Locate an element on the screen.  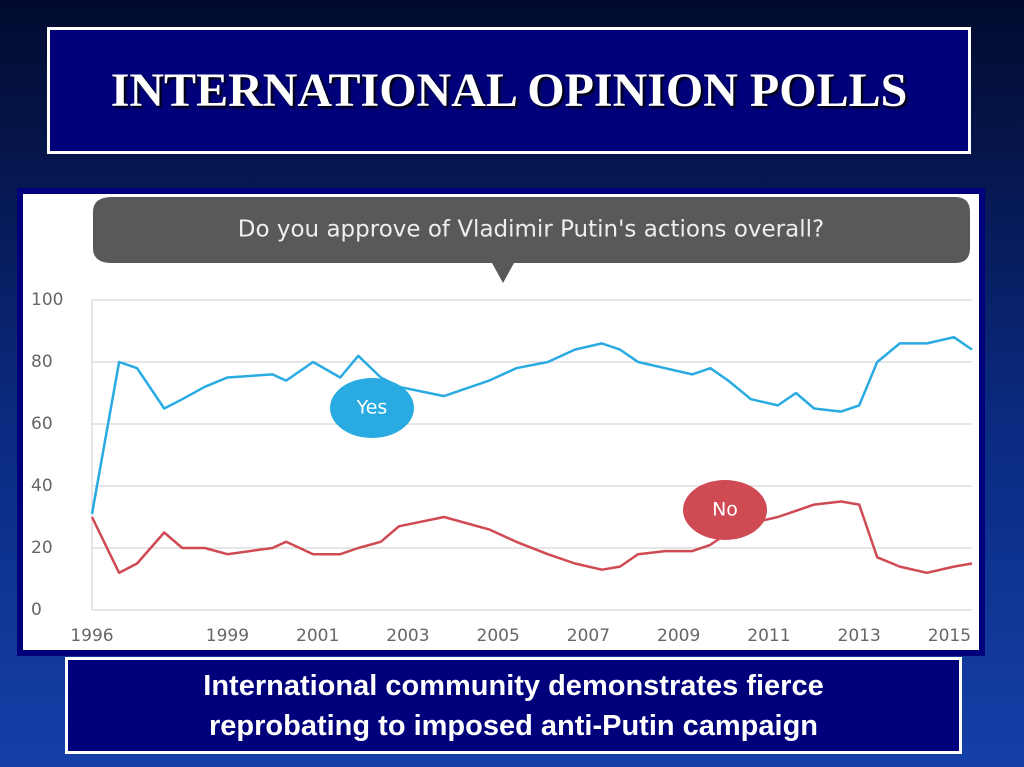
x-tick-label: 2013 is located at coordinates (859, 636).